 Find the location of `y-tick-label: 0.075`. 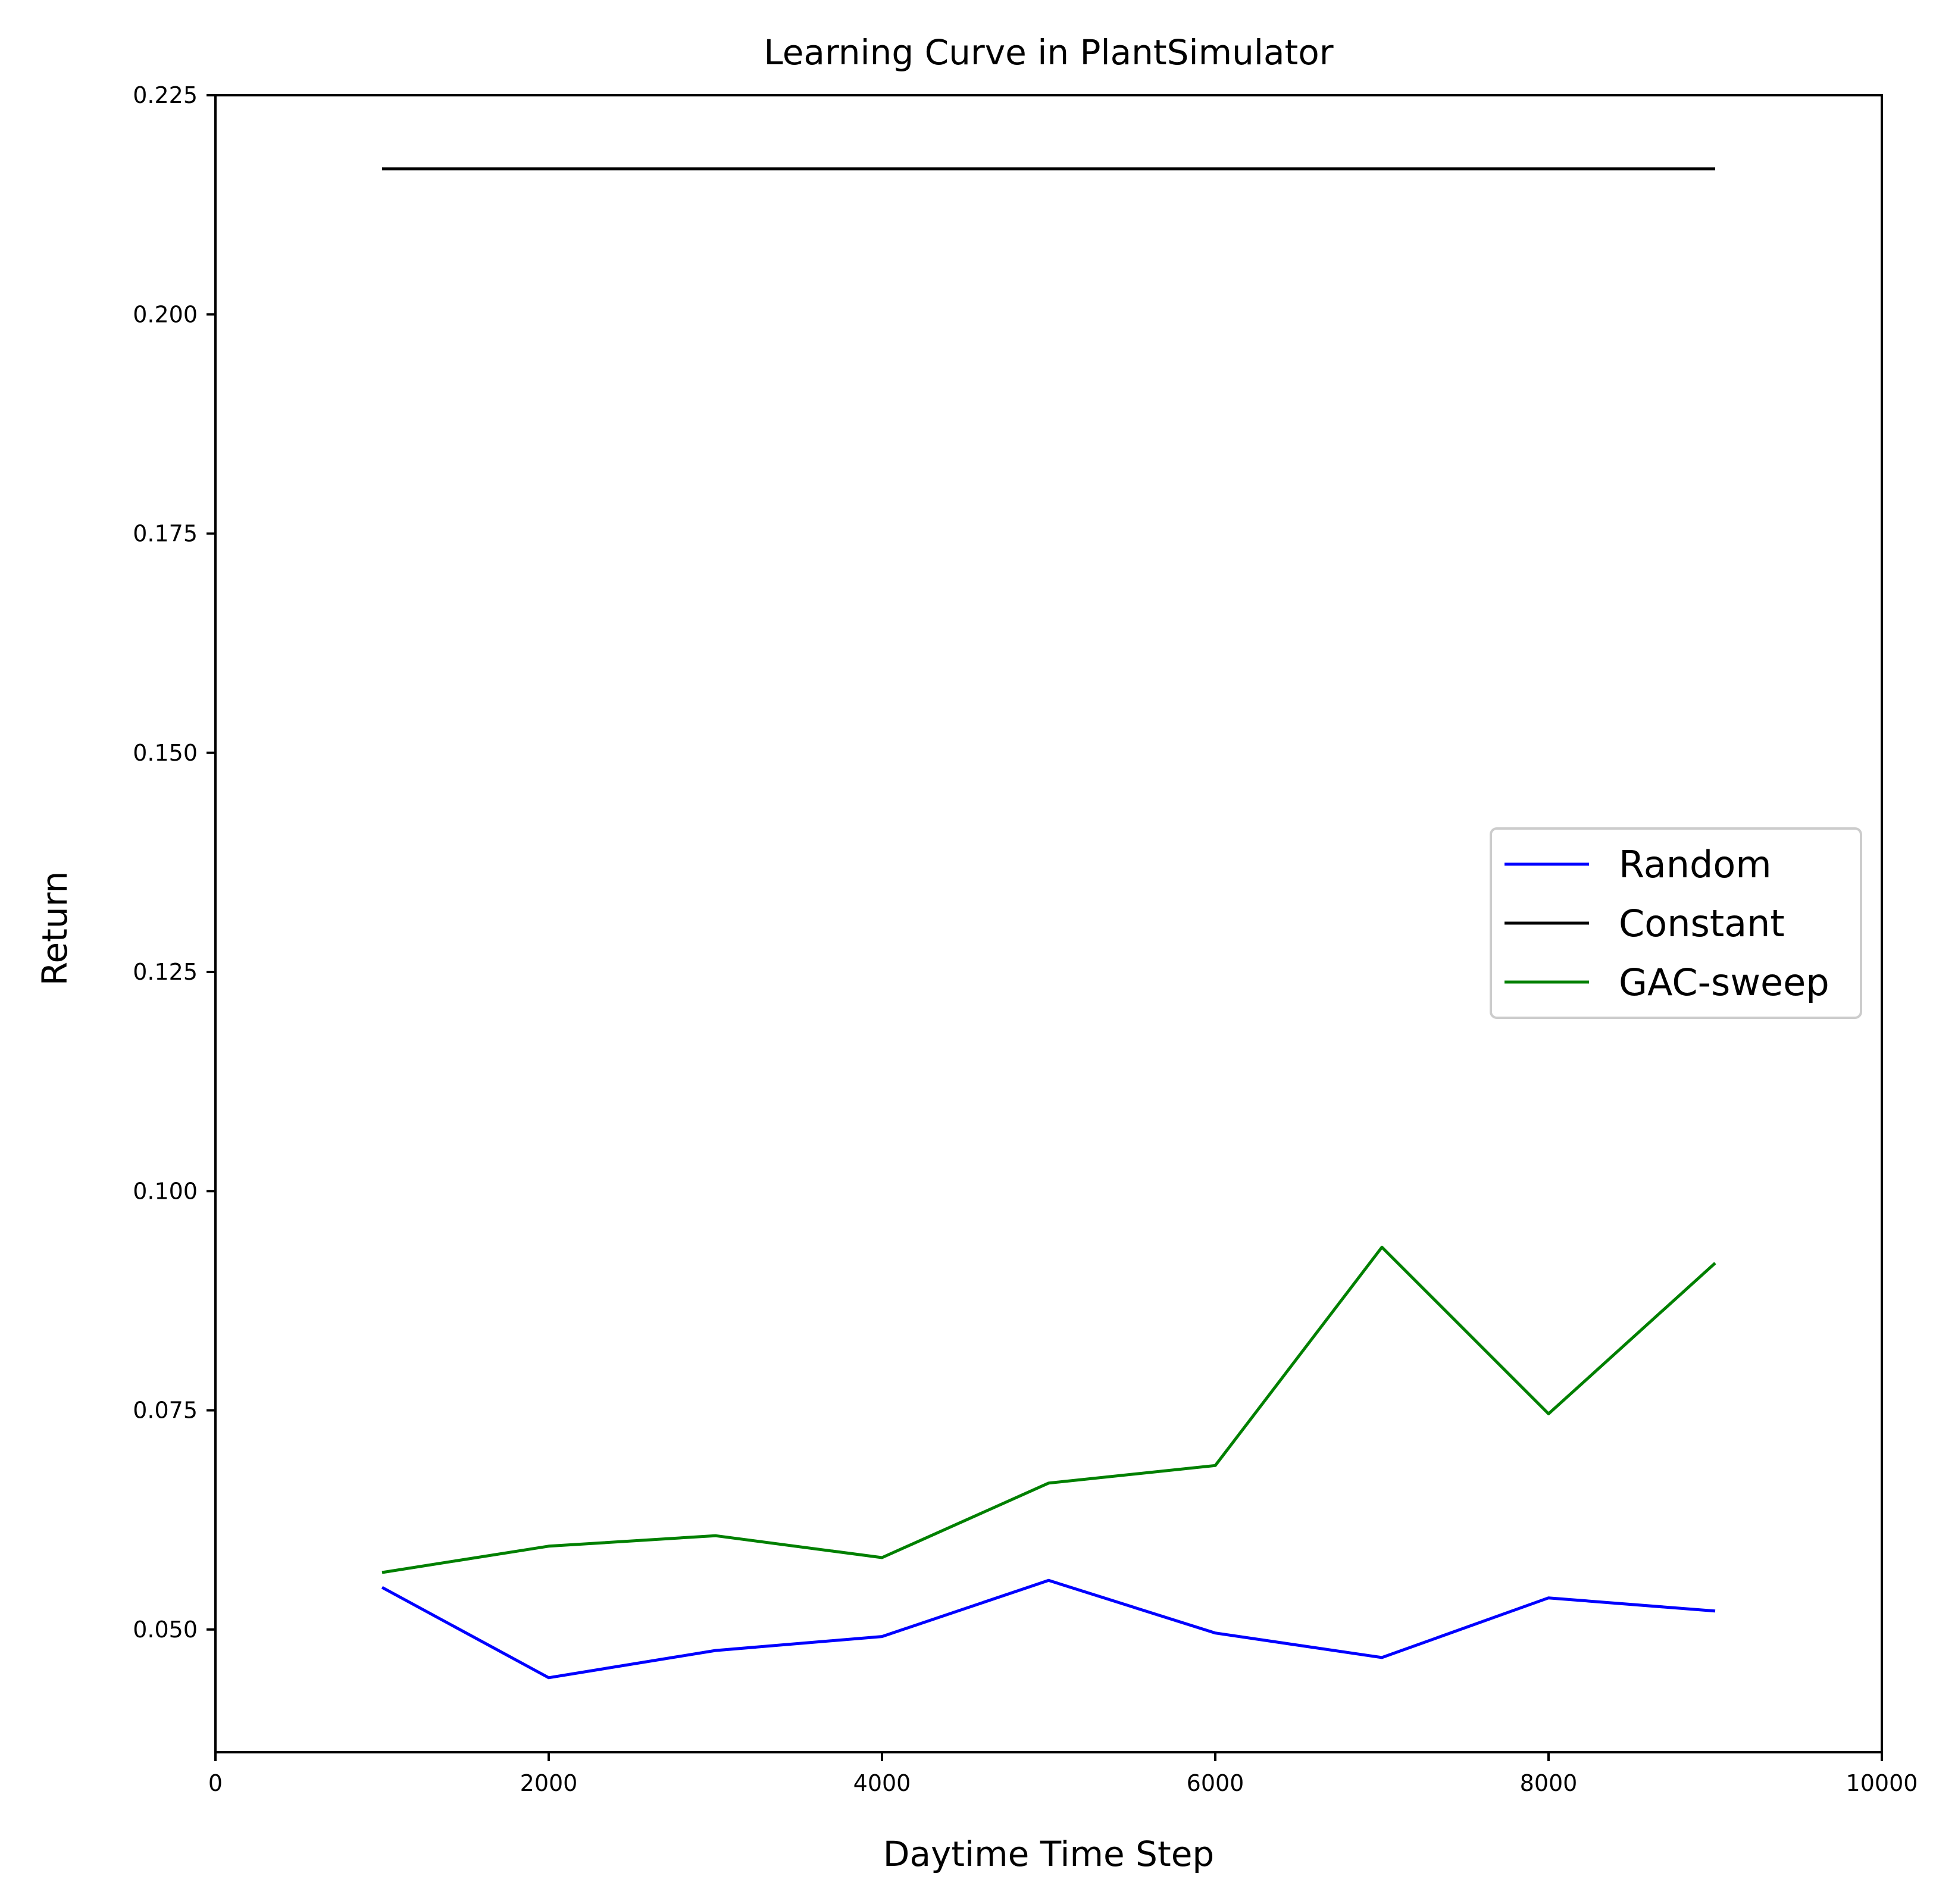

y-tick-label: 0.075 is located at coordinates (165, 1410).